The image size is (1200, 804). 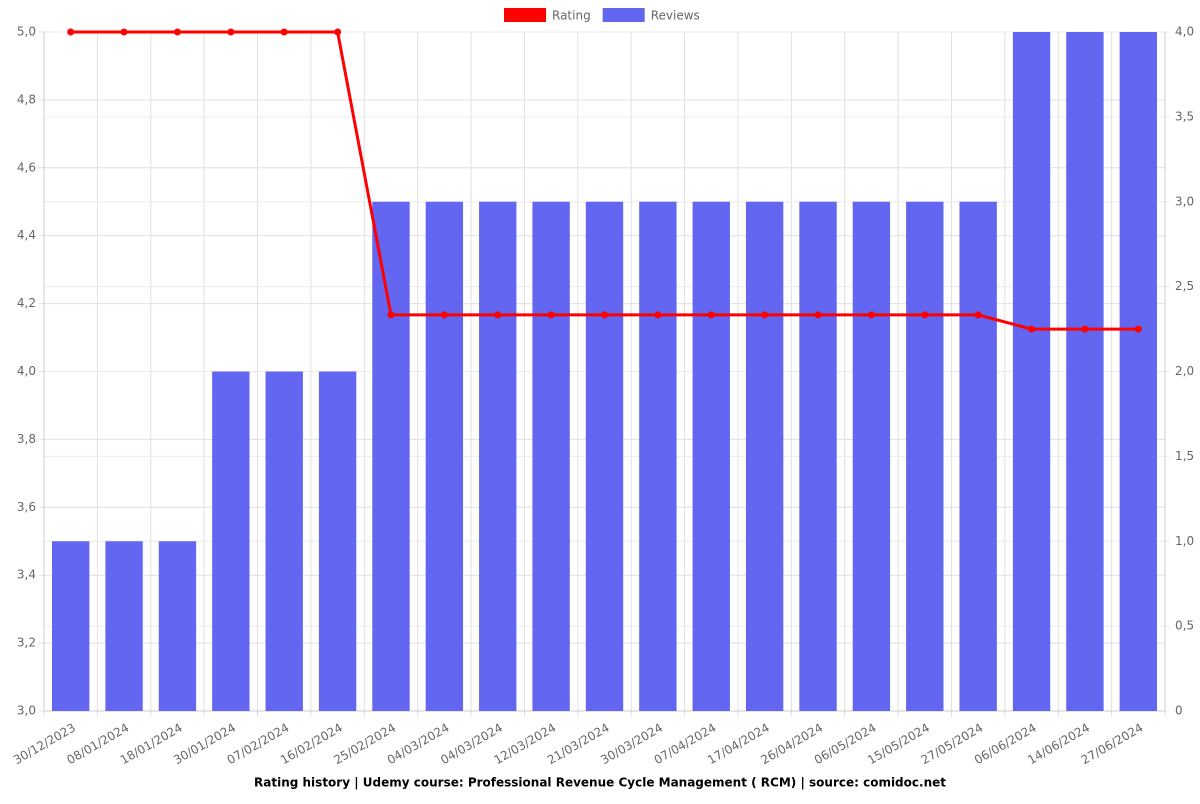 What do you see at coordinates (1179, 711) in the screenshot?
I see `y2-tick-label: 0` at bounding box center [1179, 711].